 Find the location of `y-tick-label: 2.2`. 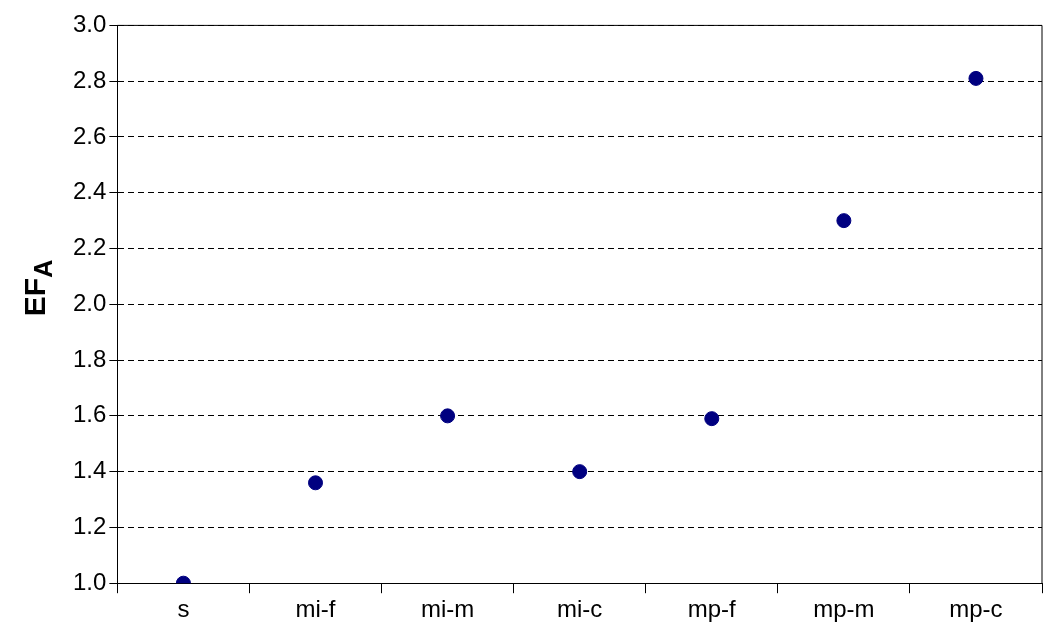

y-tick-label: 2.2 is located at coordinates (89, 247).